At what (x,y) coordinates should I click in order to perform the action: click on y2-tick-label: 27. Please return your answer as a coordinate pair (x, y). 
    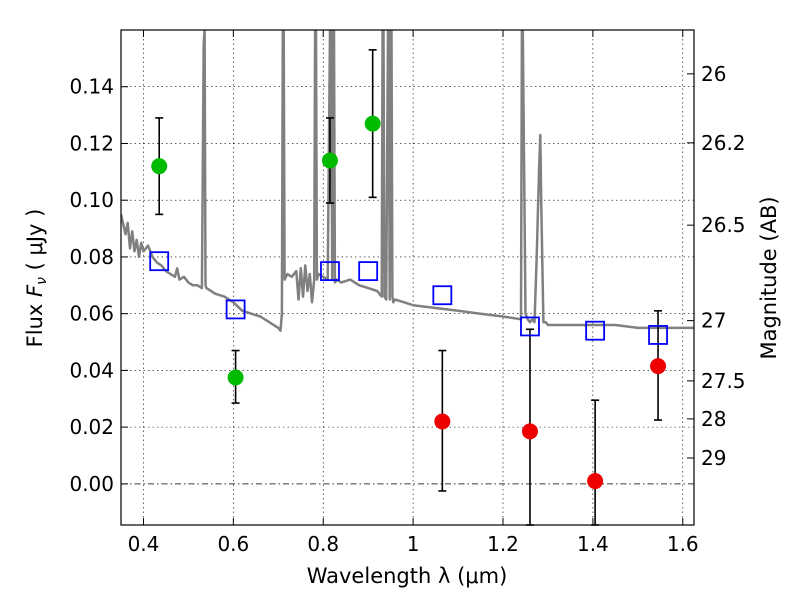
    Looking at the image, I should click on (713, 321).